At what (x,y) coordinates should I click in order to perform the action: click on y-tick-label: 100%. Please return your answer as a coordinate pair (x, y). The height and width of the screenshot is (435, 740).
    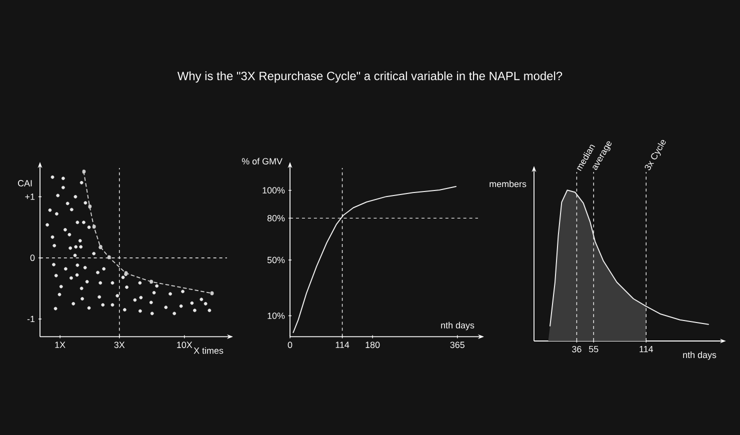
    Looking at the image, I should click on (273, 190).